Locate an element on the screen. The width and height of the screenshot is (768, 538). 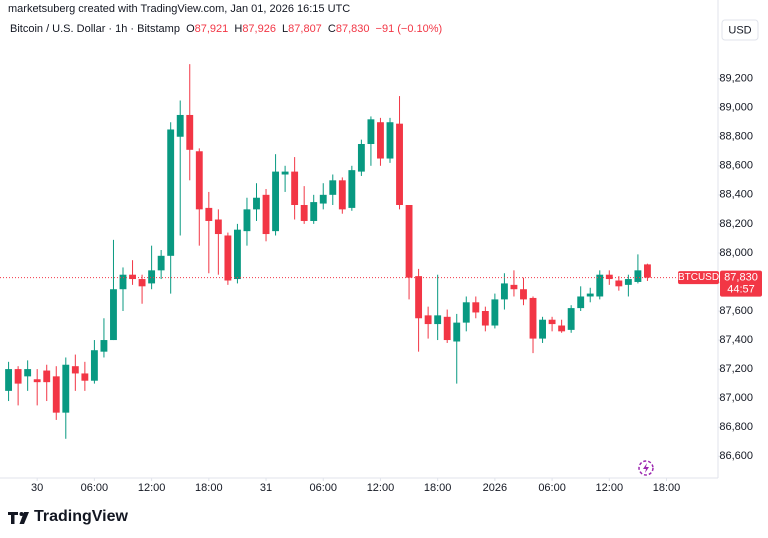
y-tick-label: 88,800 is located at coordinates (736, 137).